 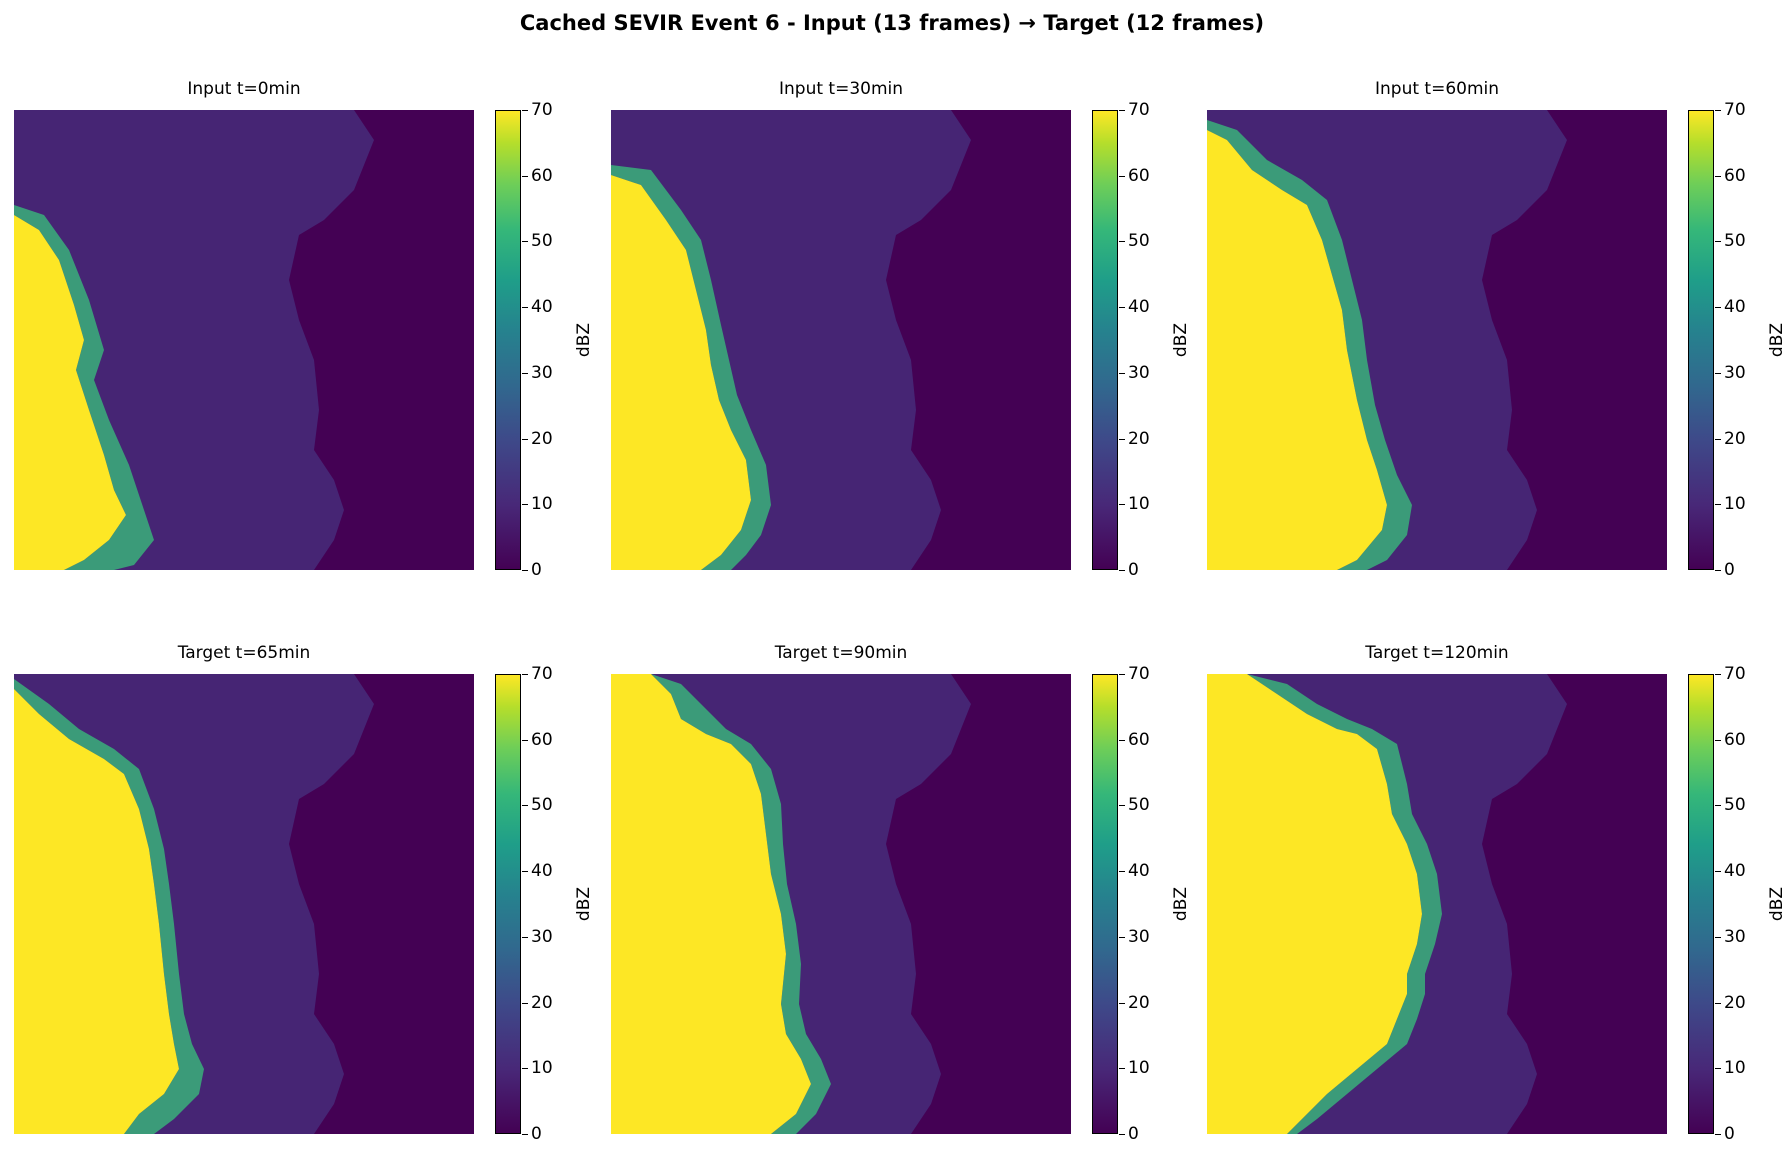 I want to click on panel-title: Target t=65min, so click(x=244, y=653).